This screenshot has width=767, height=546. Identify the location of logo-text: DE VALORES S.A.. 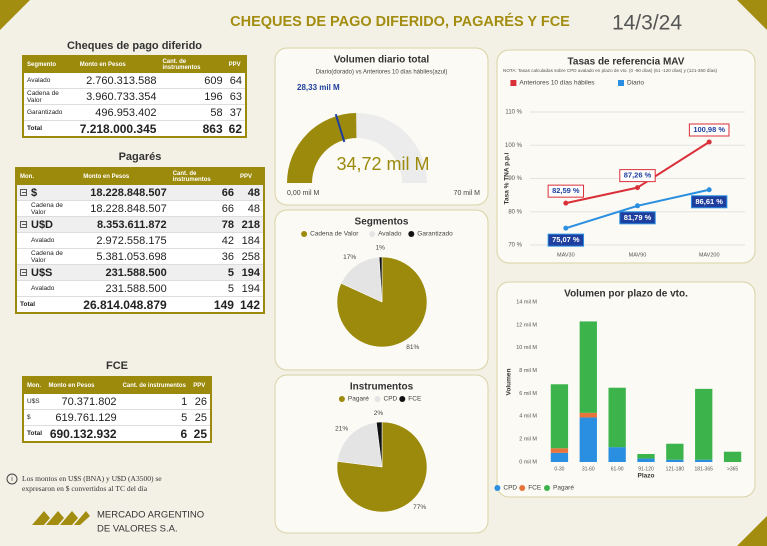
(137, 529).